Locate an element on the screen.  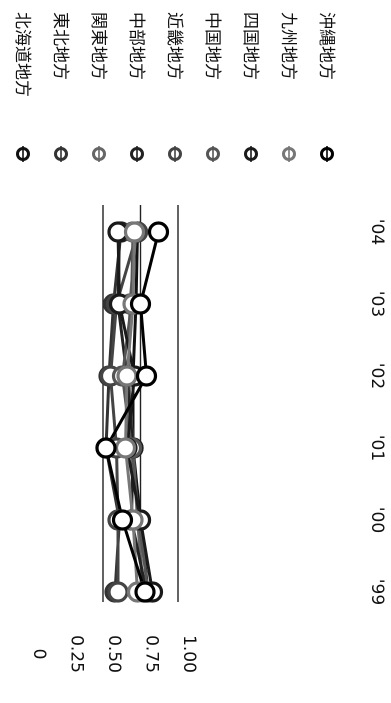
series-markers is located at coordinates (132, 412).